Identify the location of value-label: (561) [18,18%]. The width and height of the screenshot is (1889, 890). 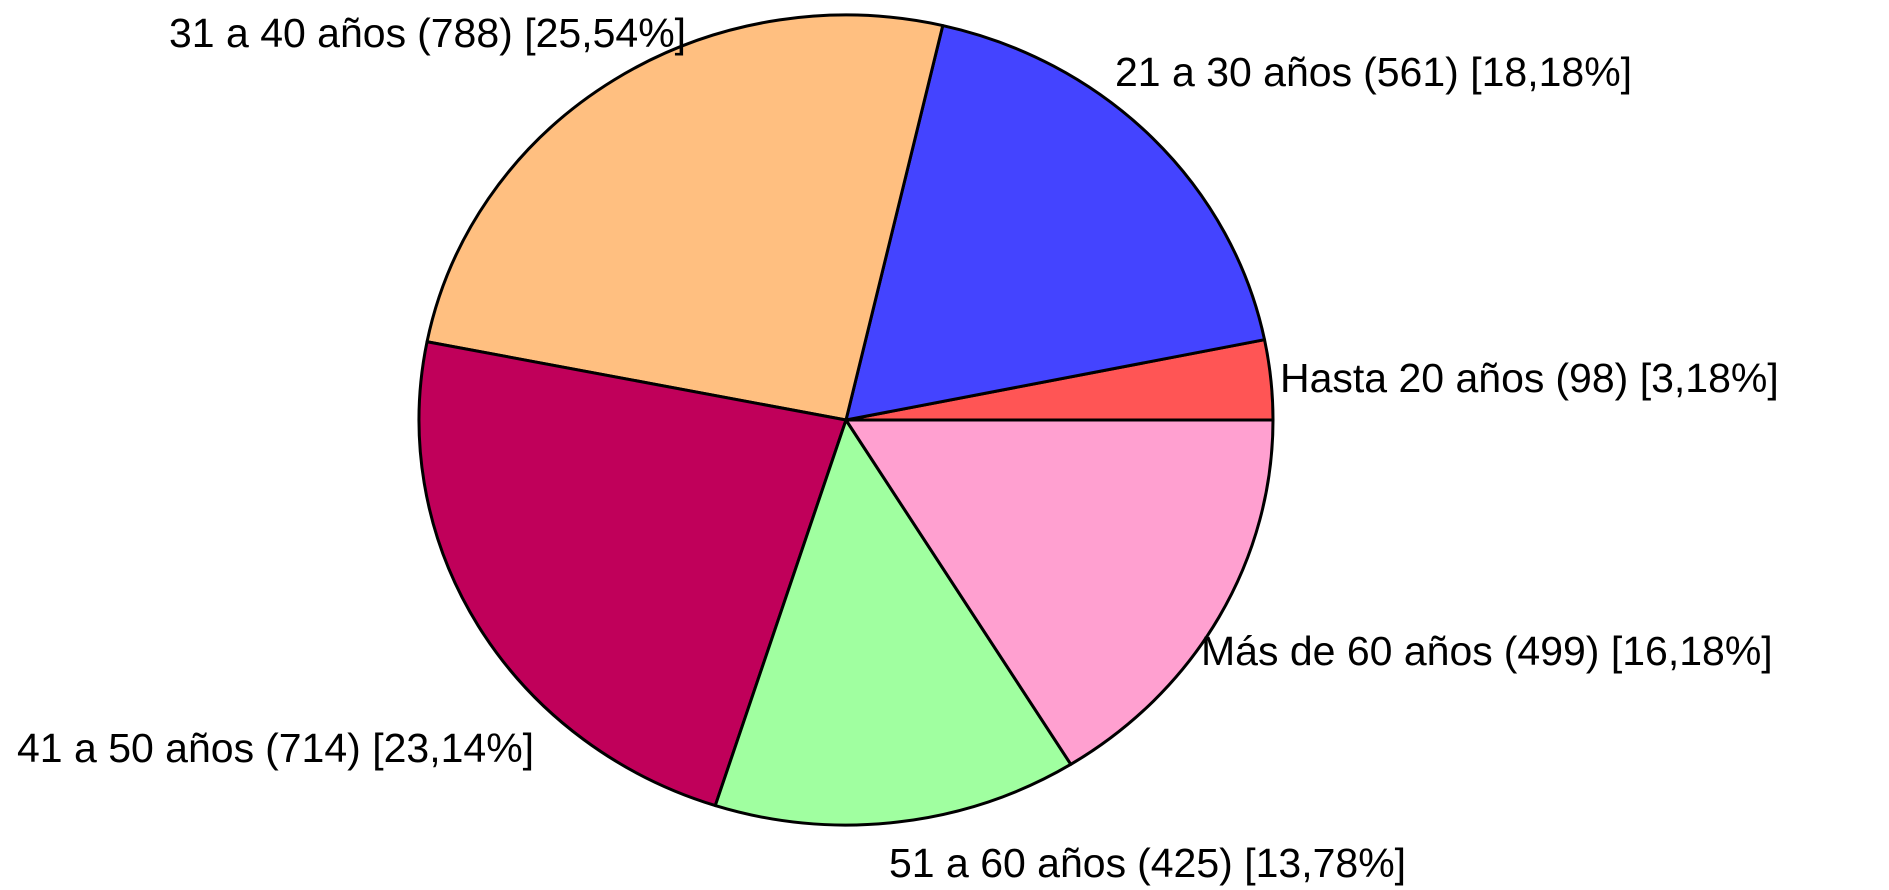
(1497, 72).